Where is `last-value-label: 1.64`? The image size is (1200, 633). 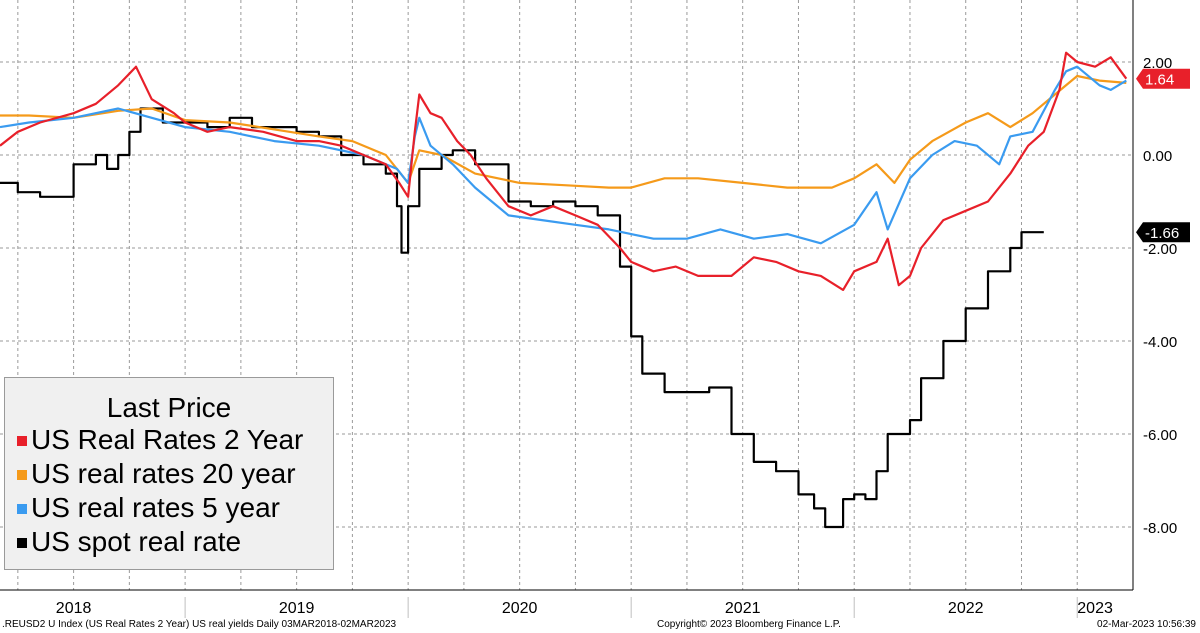
last-value-label: 1.64 is located at coordinates (1159, 80).